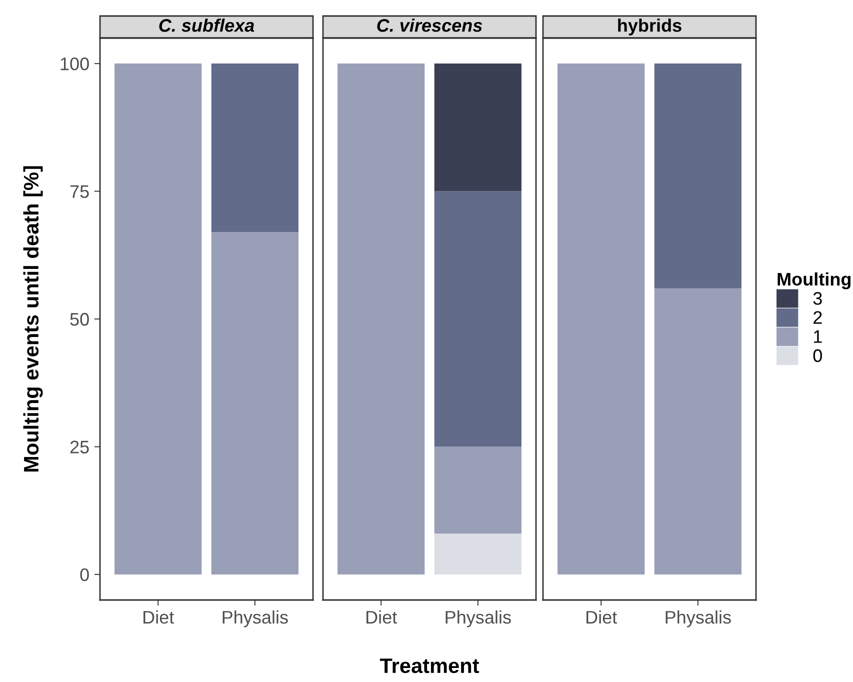 This screenshot has width=853, height=682. Describe the element at coordinates (206, 25) in the screenshot. I see `chart-title: C. subflexa` at that location.